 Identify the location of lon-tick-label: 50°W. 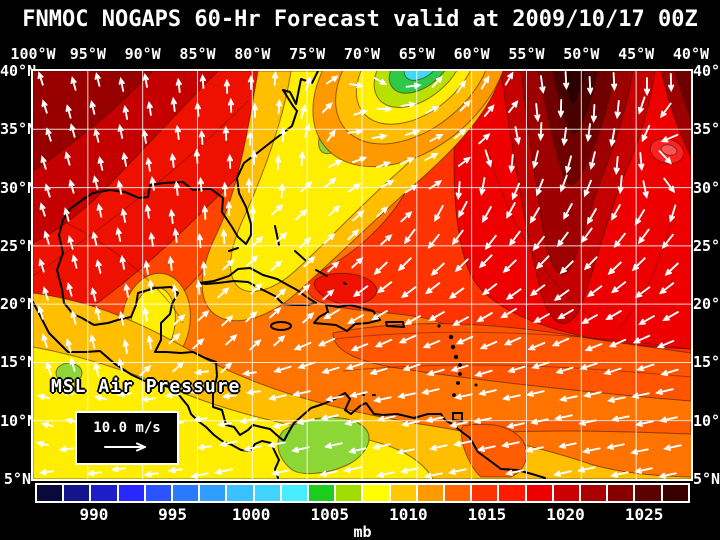
(581, 54).